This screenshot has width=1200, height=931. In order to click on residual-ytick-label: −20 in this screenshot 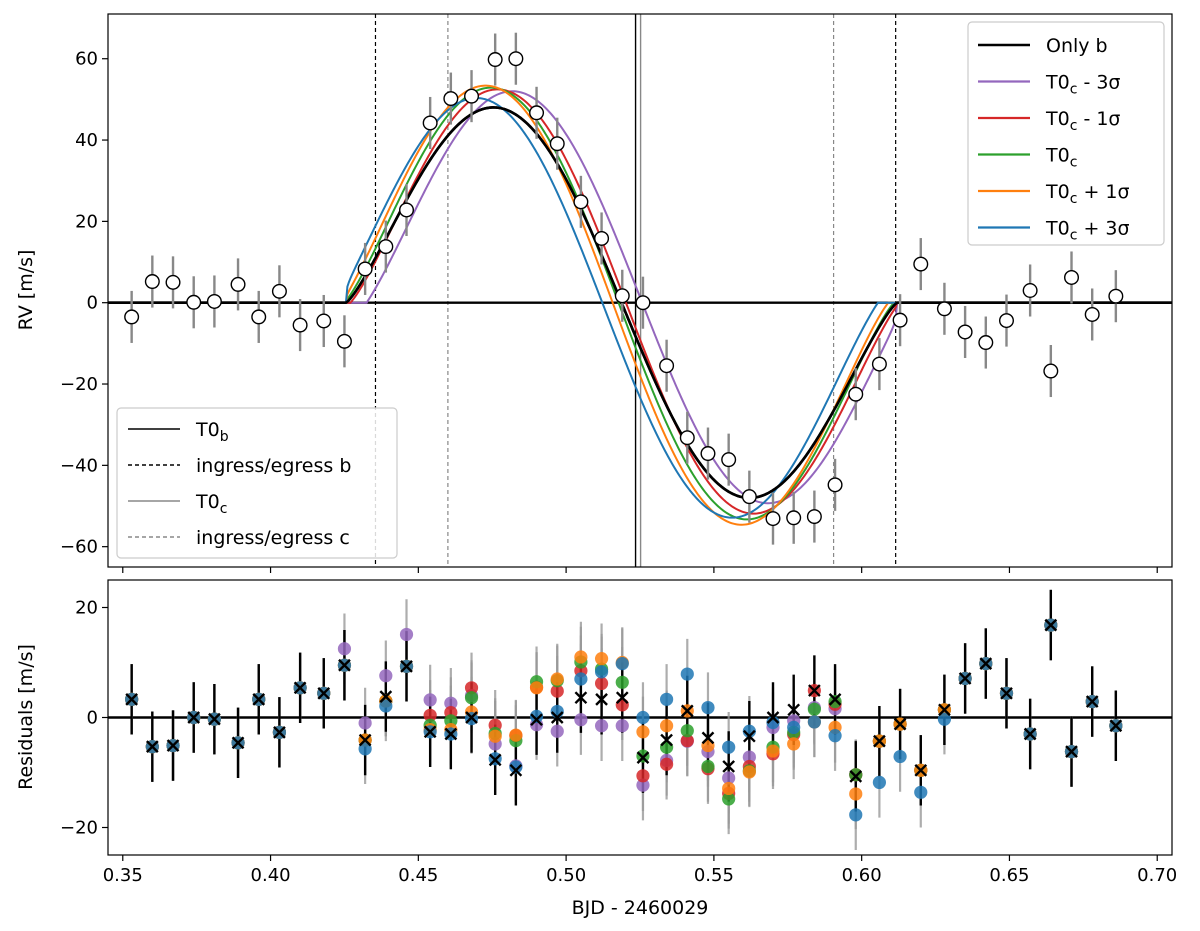, I will do `click(79, 828)`.